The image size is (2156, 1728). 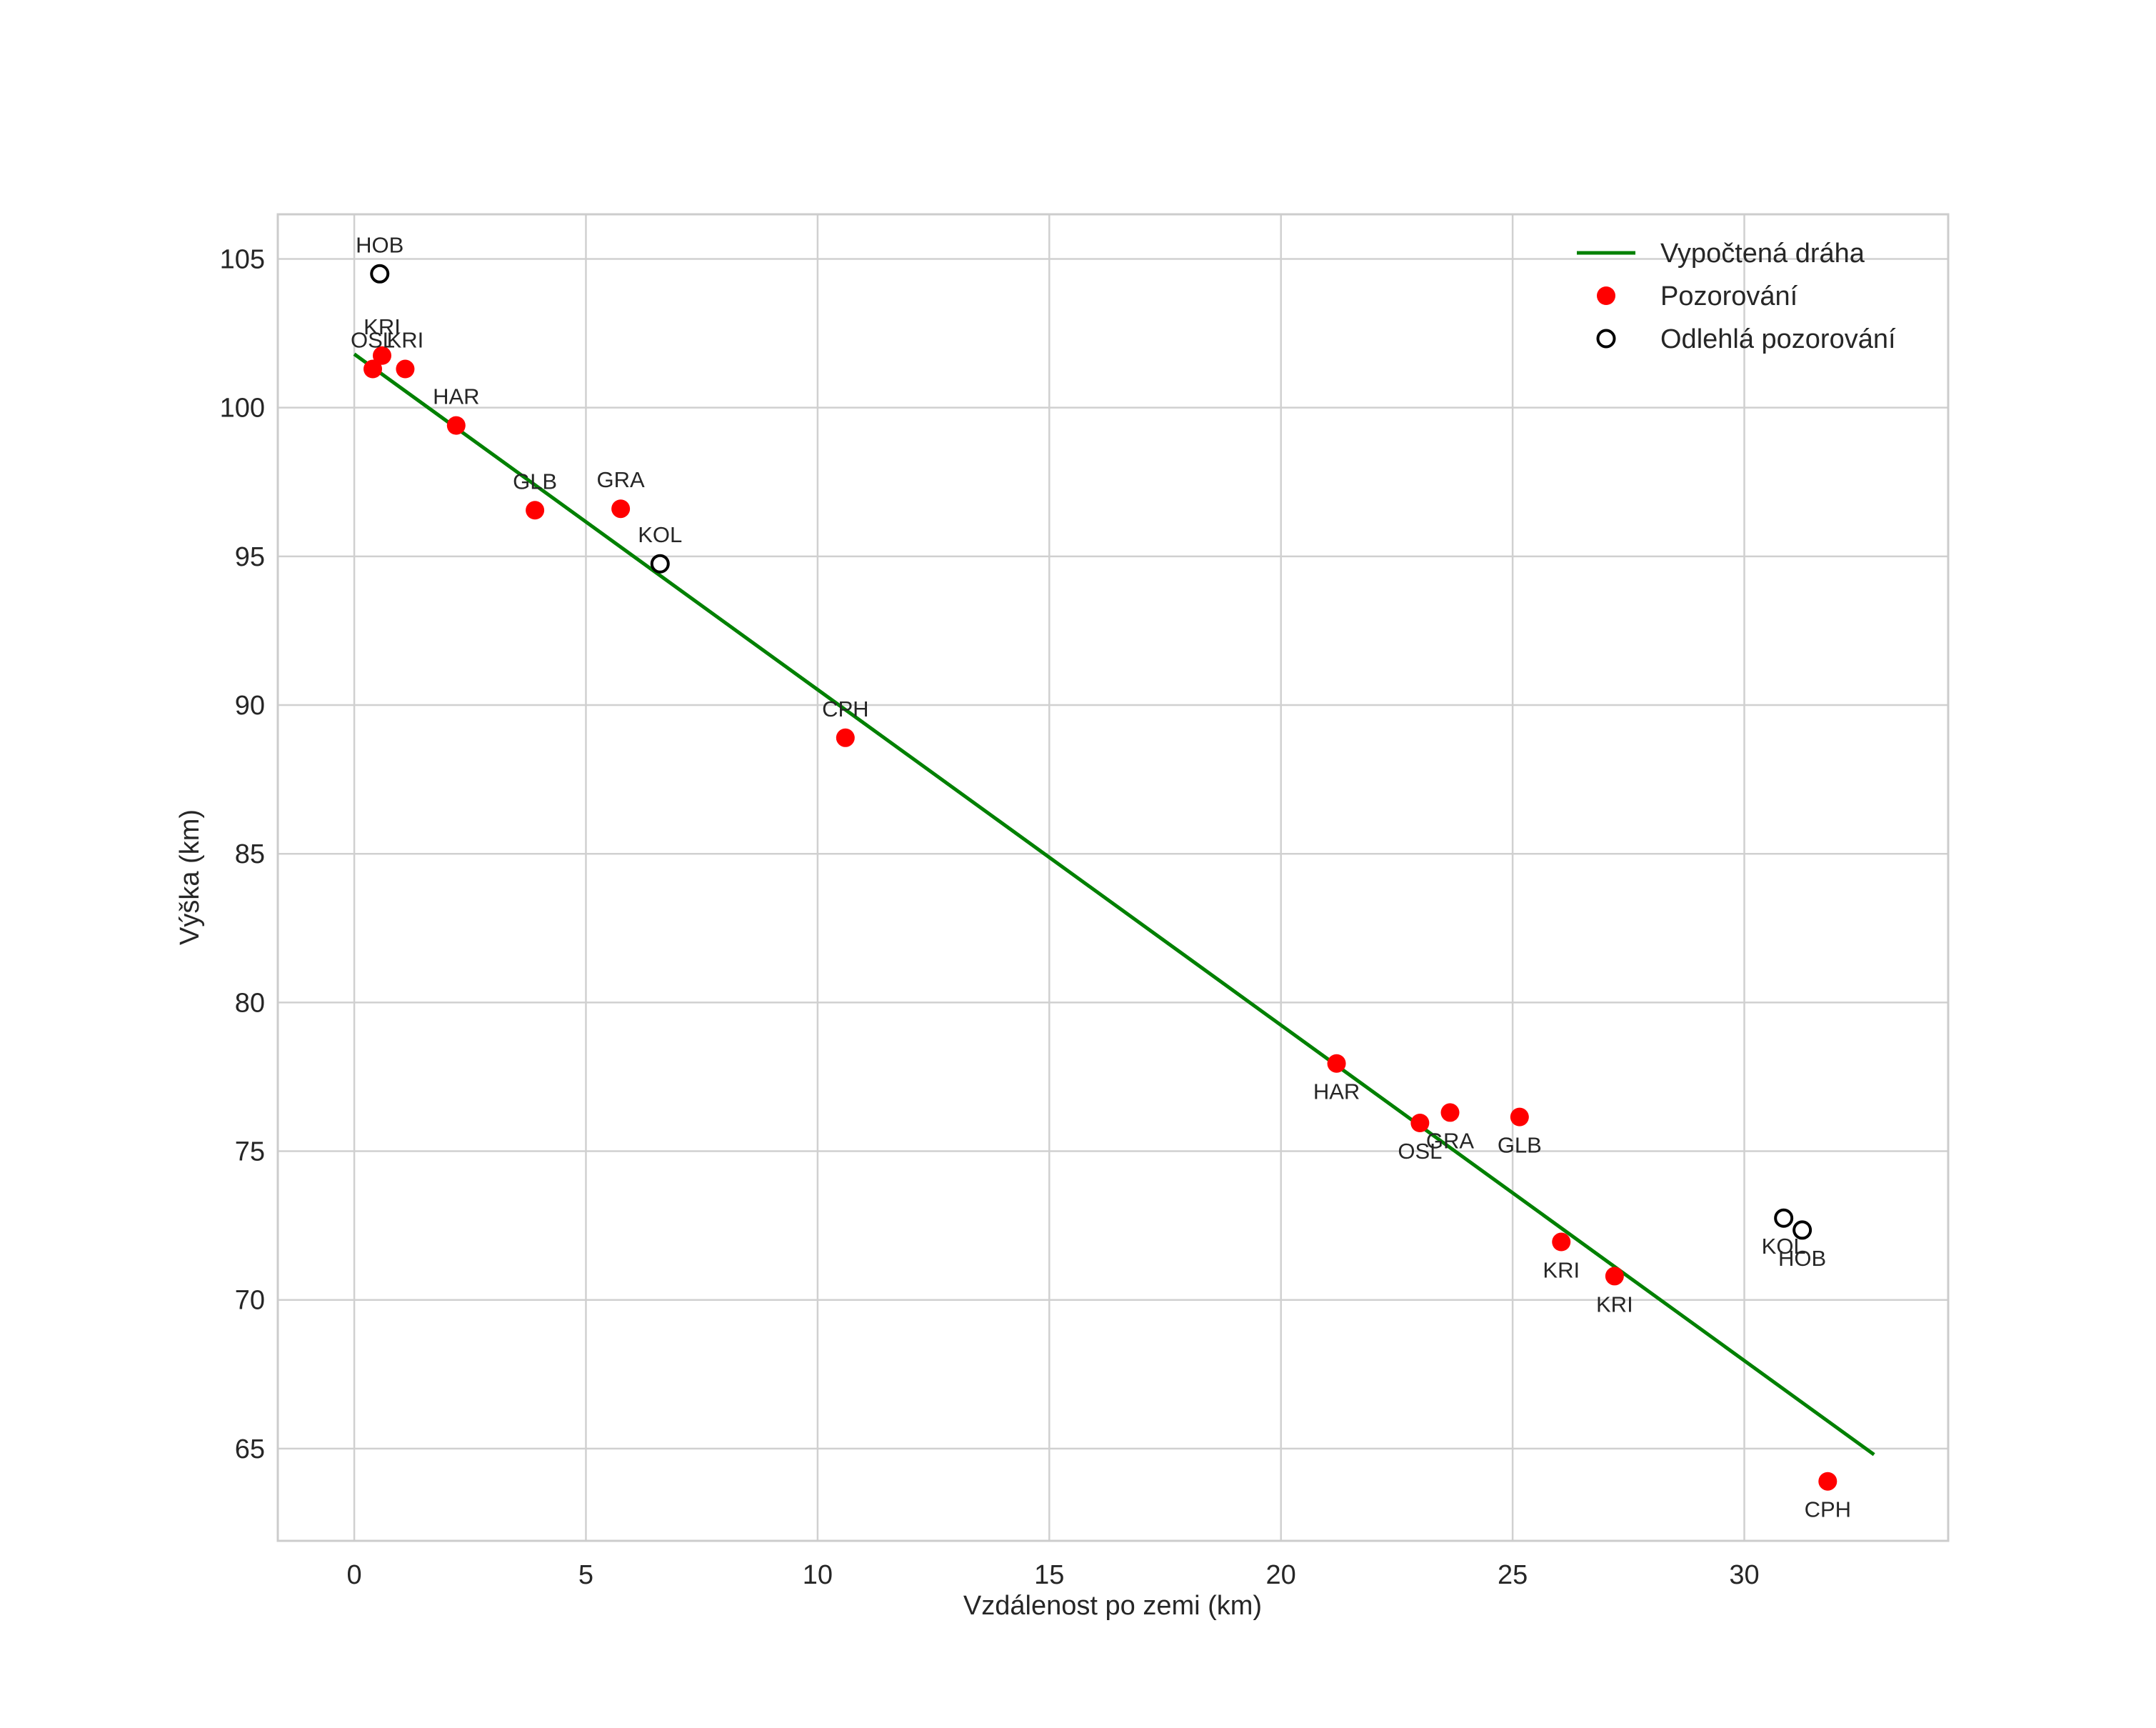 I want to click on legend-outlier-swatch, so click(x=1606, y=339).